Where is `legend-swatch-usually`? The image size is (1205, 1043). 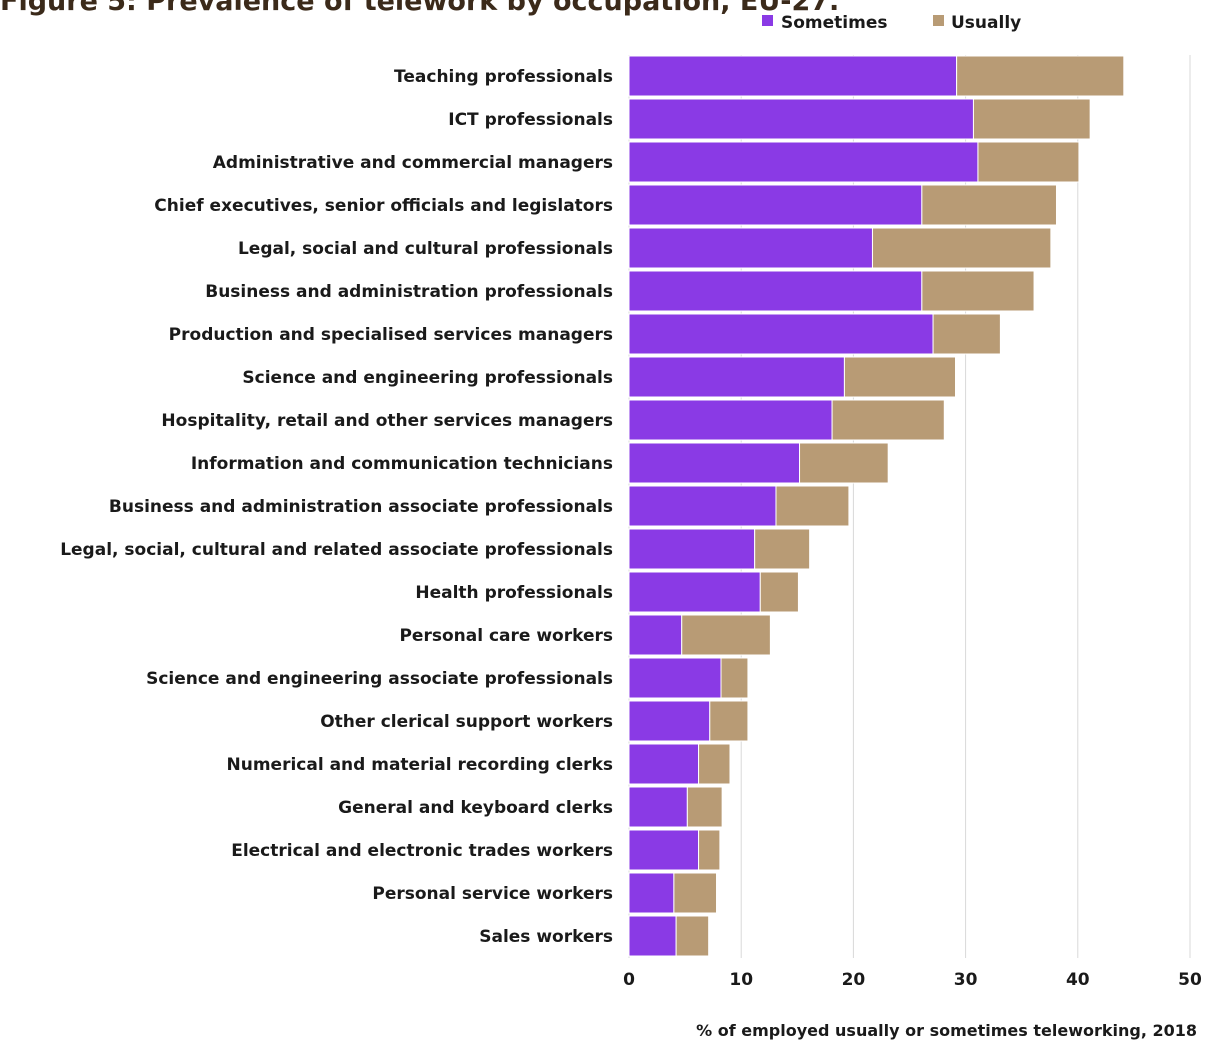
legend-swatch-usually is located at coordinates (938, 20).